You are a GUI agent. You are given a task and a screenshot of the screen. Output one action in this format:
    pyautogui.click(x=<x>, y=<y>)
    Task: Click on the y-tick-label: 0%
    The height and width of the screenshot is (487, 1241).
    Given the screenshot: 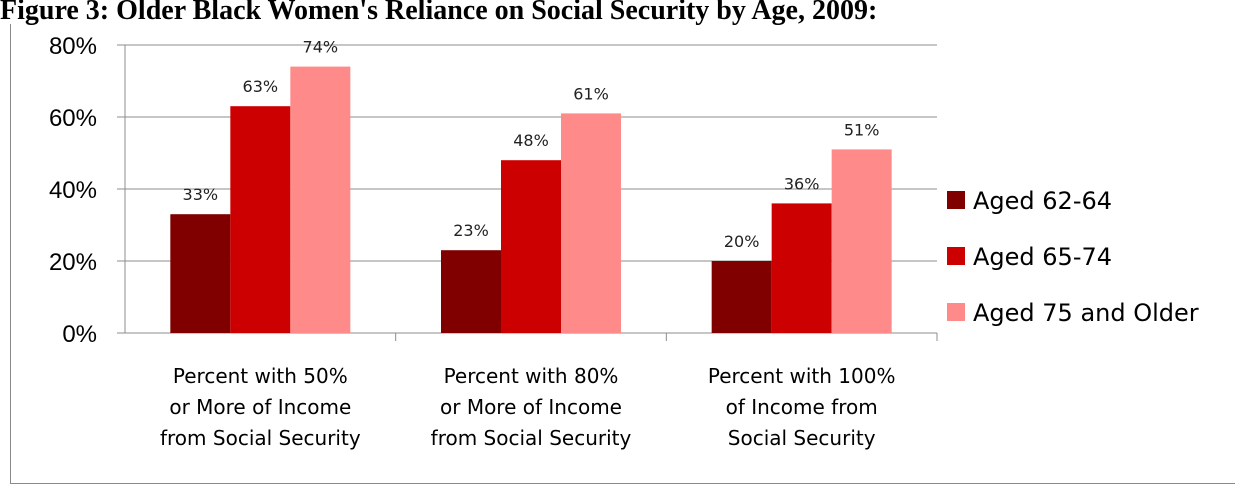 What is the action you would take?
    pyautogui.click(x=79, y=334)
    